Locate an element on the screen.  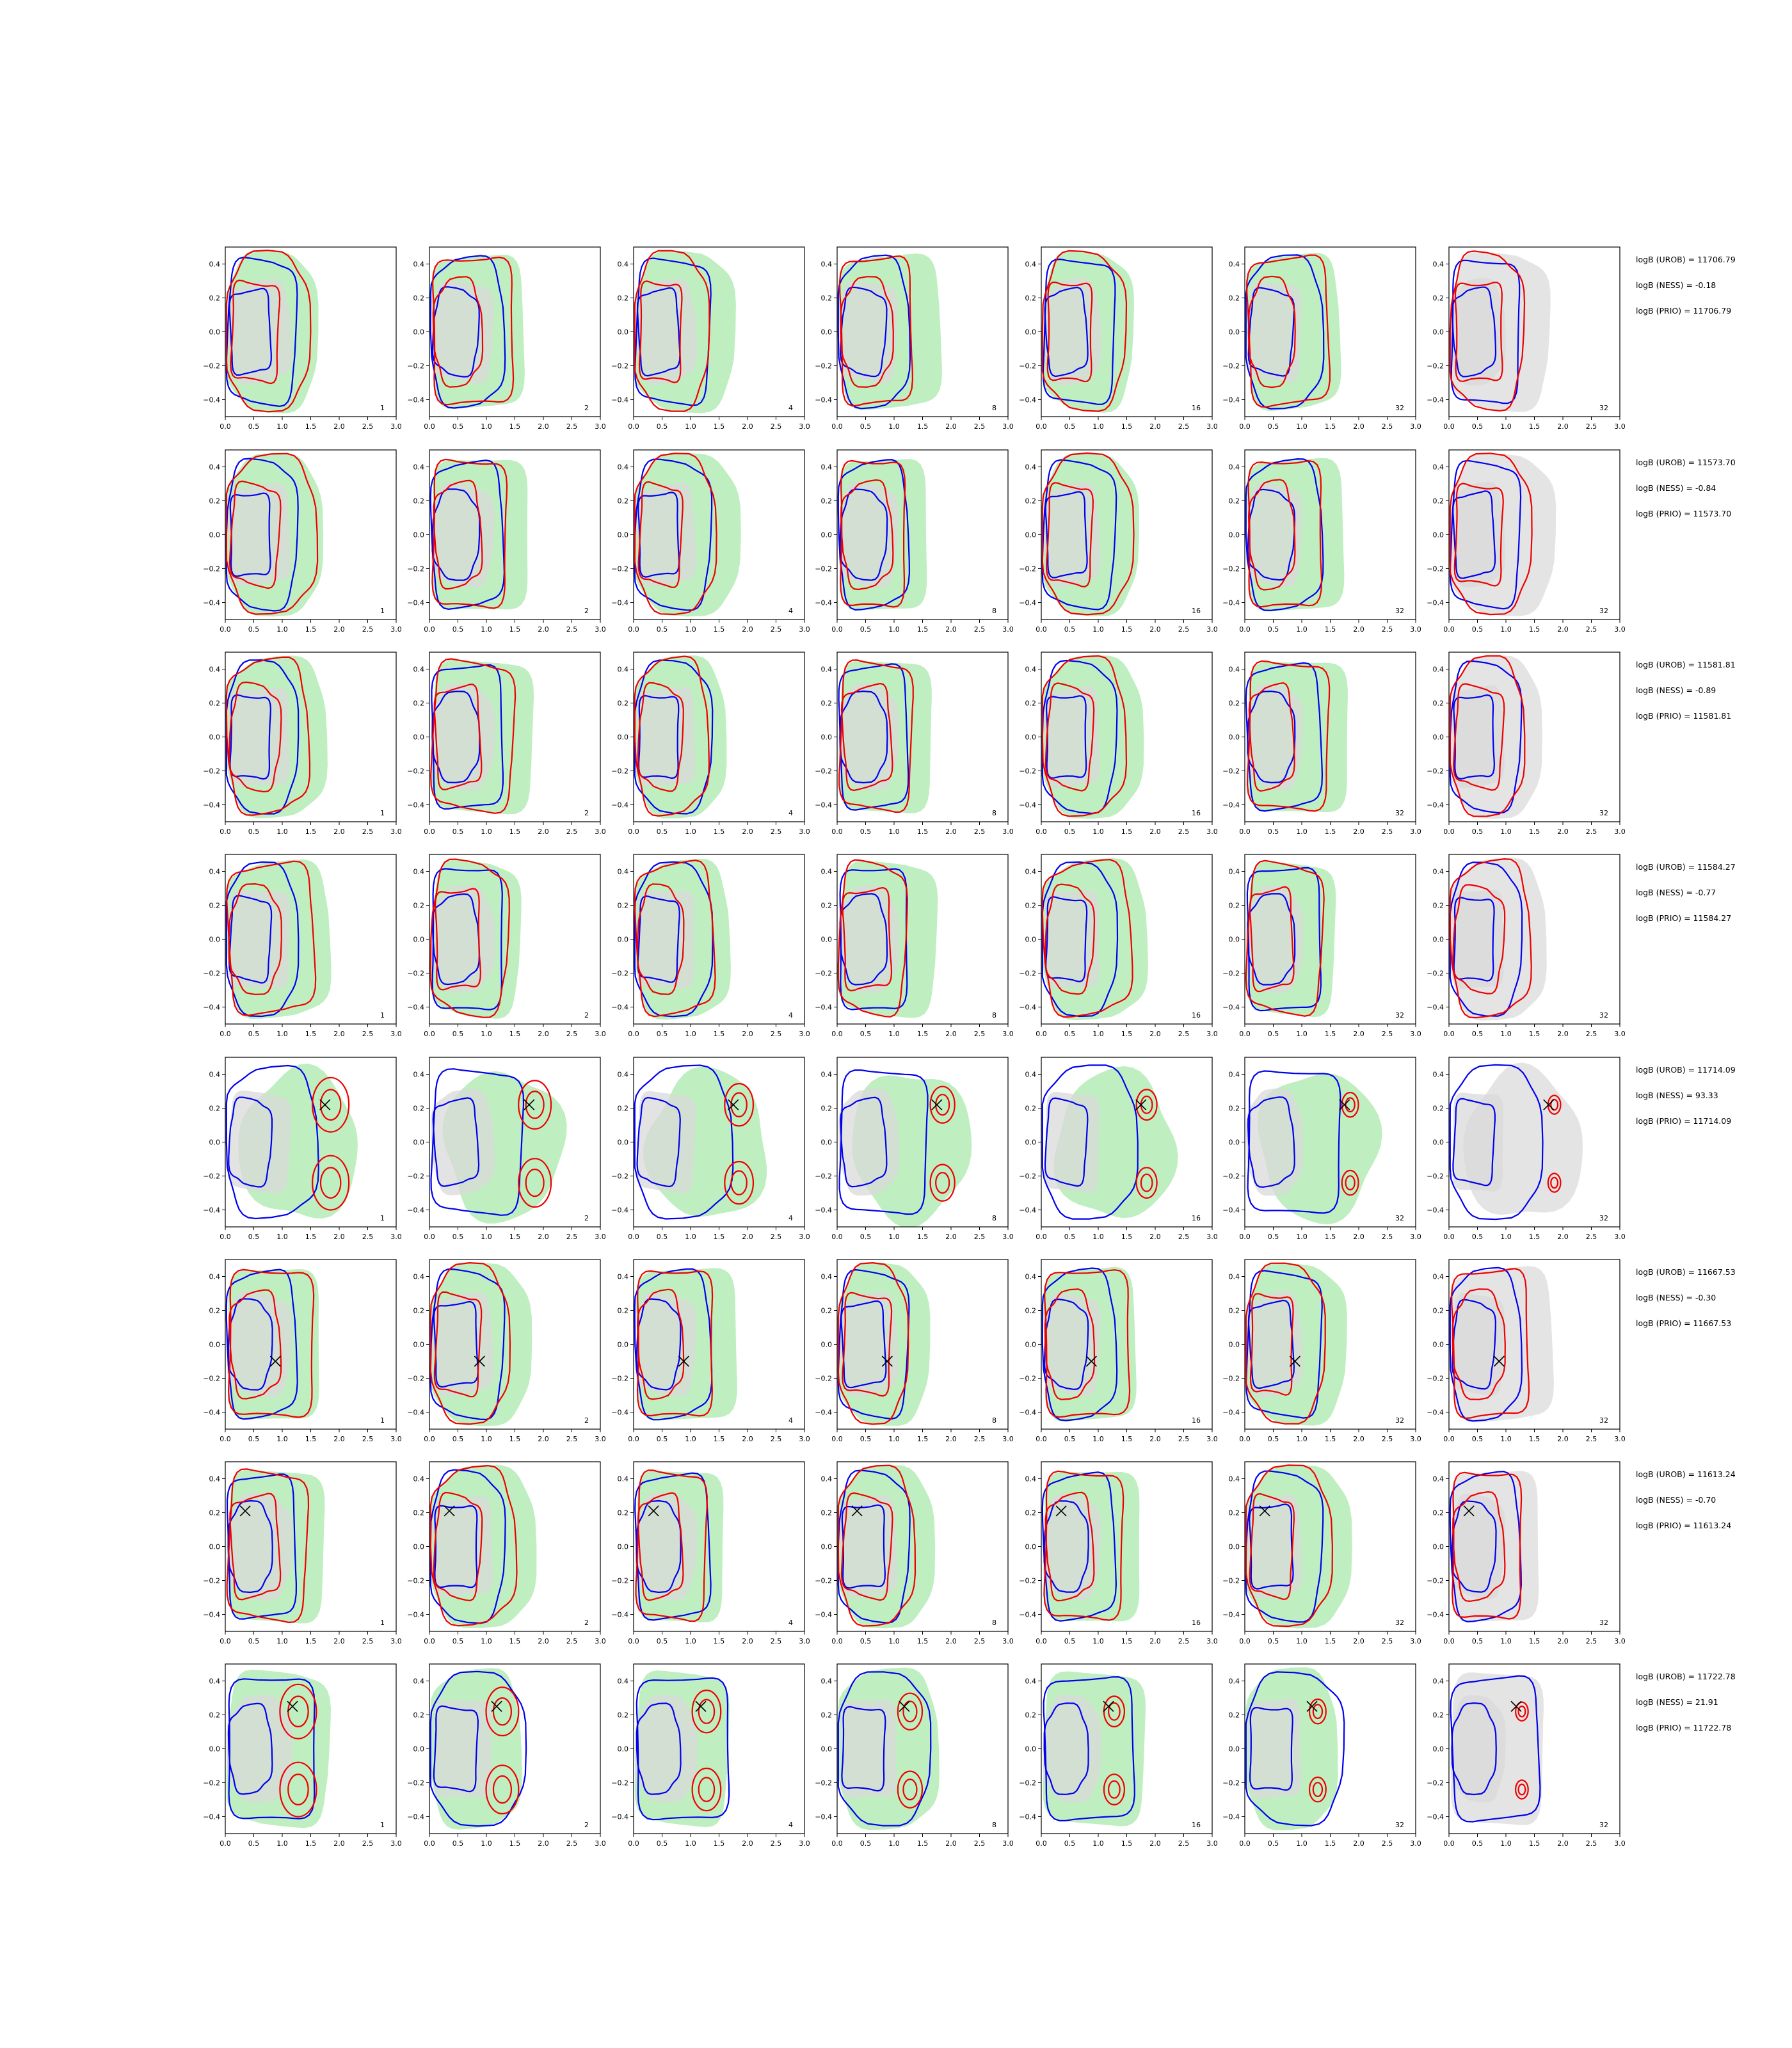
contour-blue-inner is located at coordinates (250, 1344).